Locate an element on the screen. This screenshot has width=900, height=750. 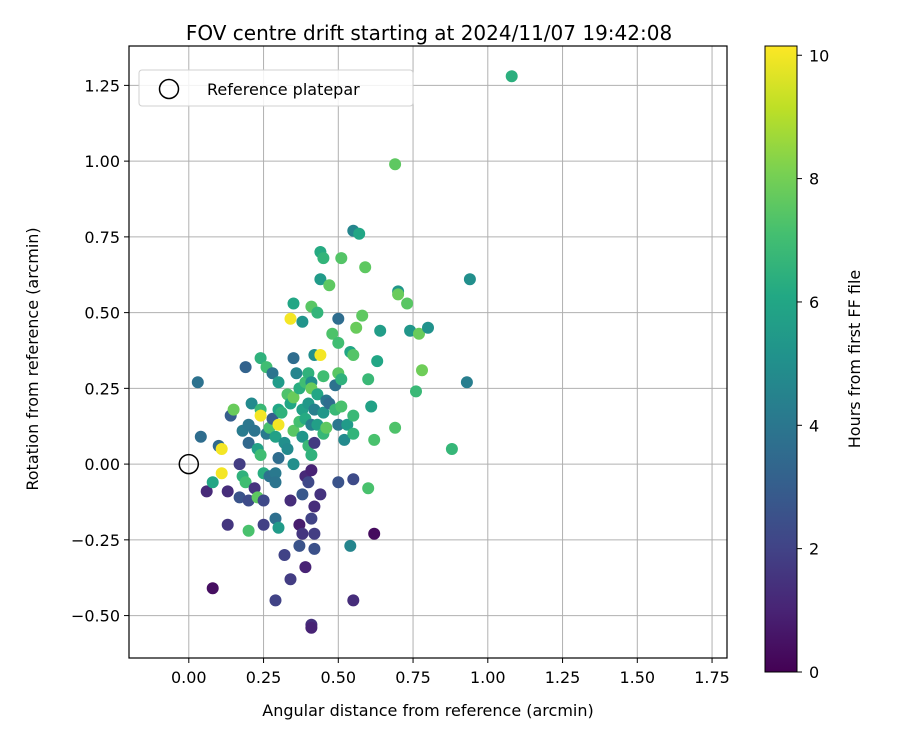
x-tick-label: 0.75 is located at coordinates (413, 677).